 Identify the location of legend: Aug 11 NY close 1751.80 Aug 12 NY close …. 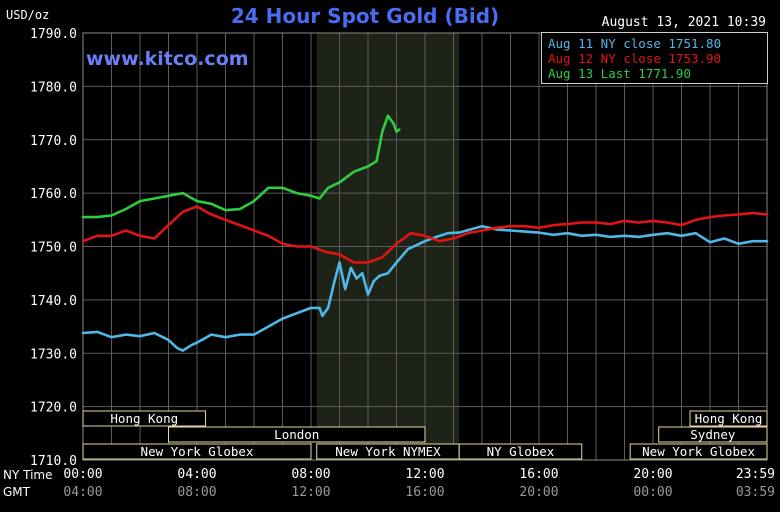
(654, 58).